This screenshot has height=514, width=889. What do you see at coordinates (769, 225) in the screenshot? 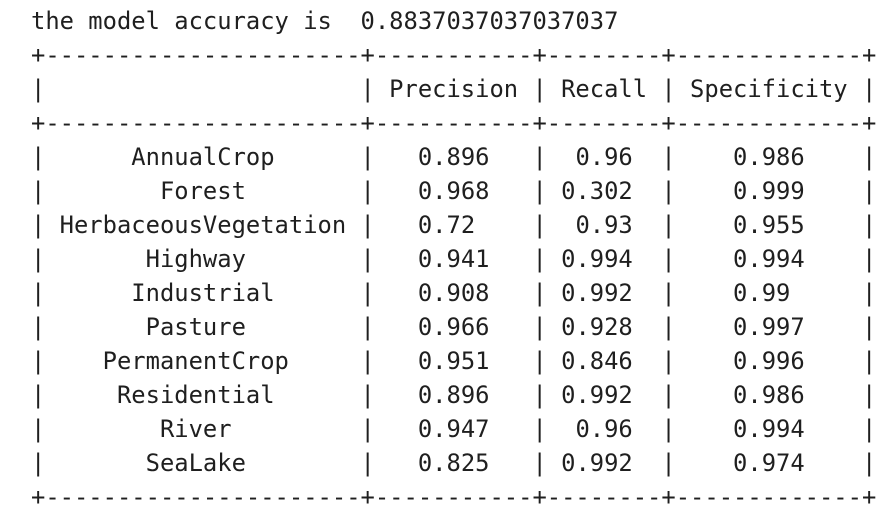
I see `cell-specificity: 0.955` at bounding box center [769, 225].